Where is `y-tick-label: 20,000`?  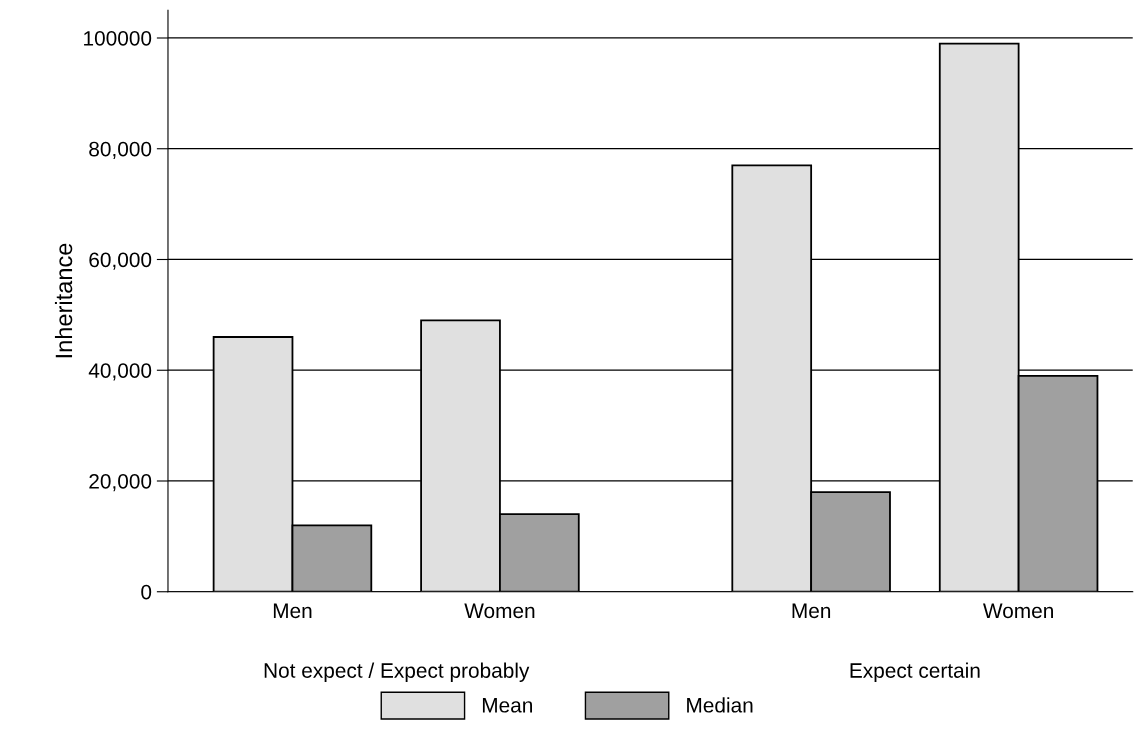
y-tick-label: 20,000 is located at coordinates (120, 482).